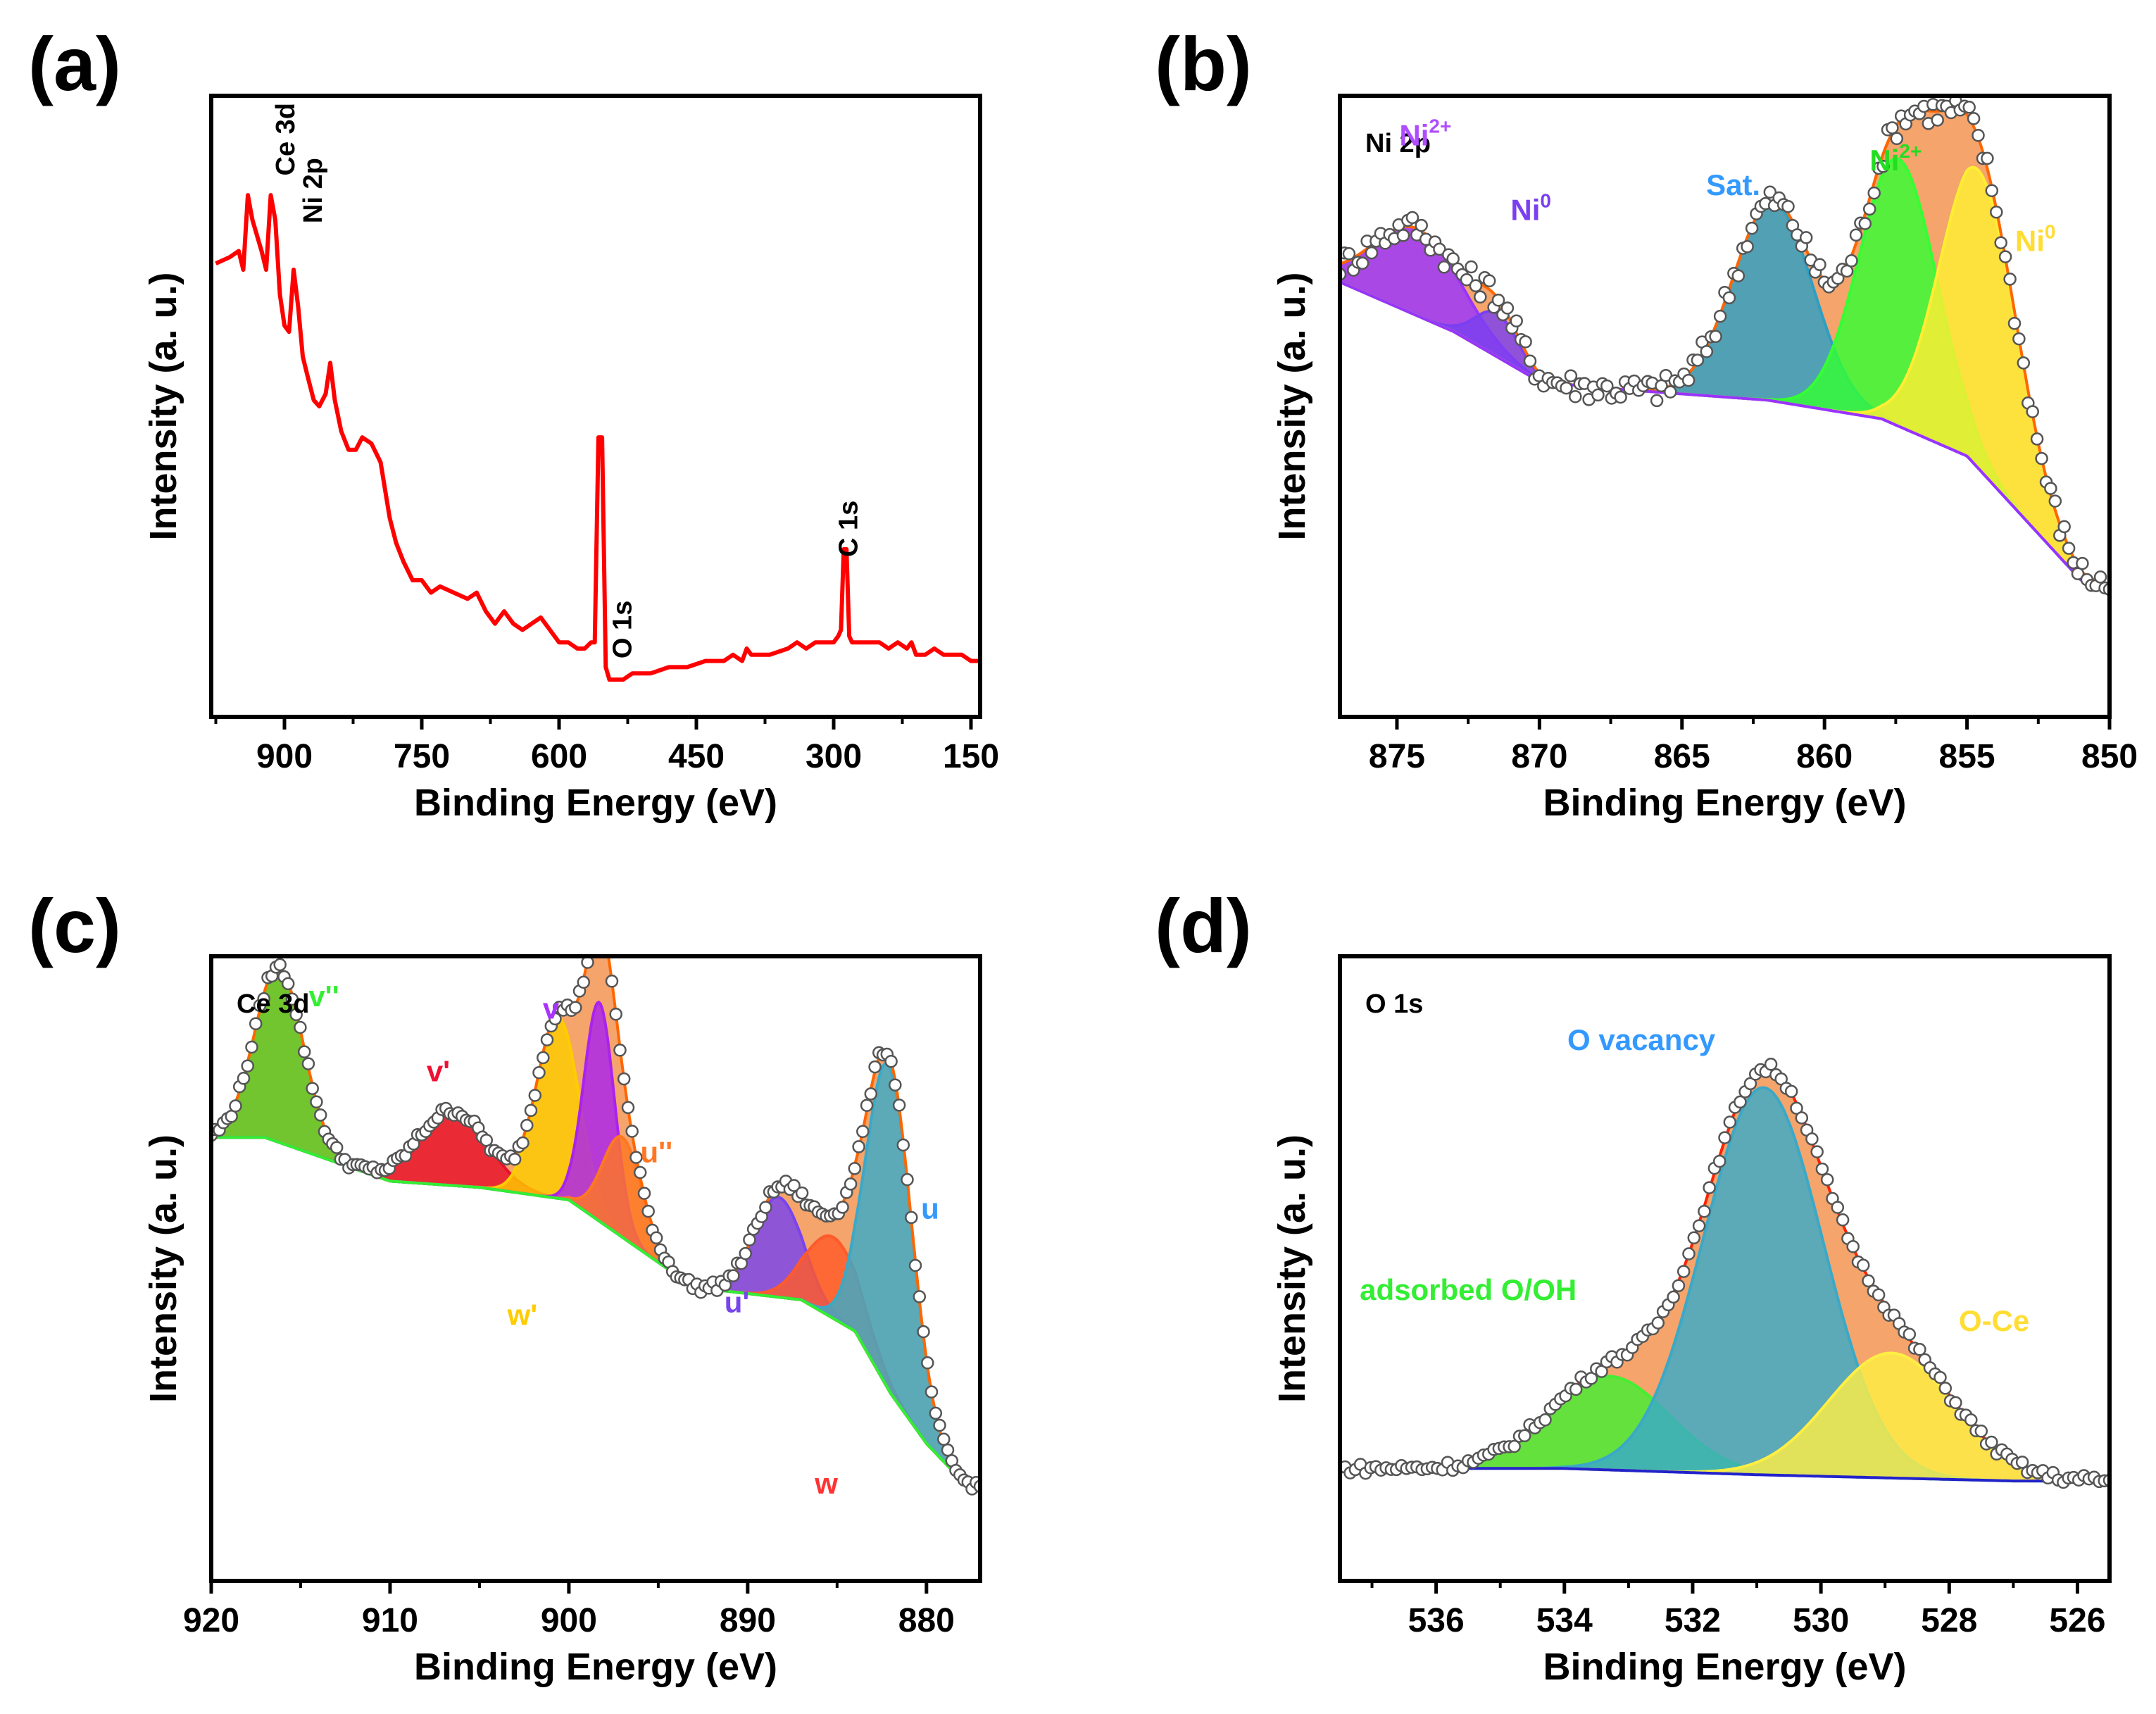 The height and width of the screenshot is (1714, 2156). I want to click on background-line, so click(1725, 434).